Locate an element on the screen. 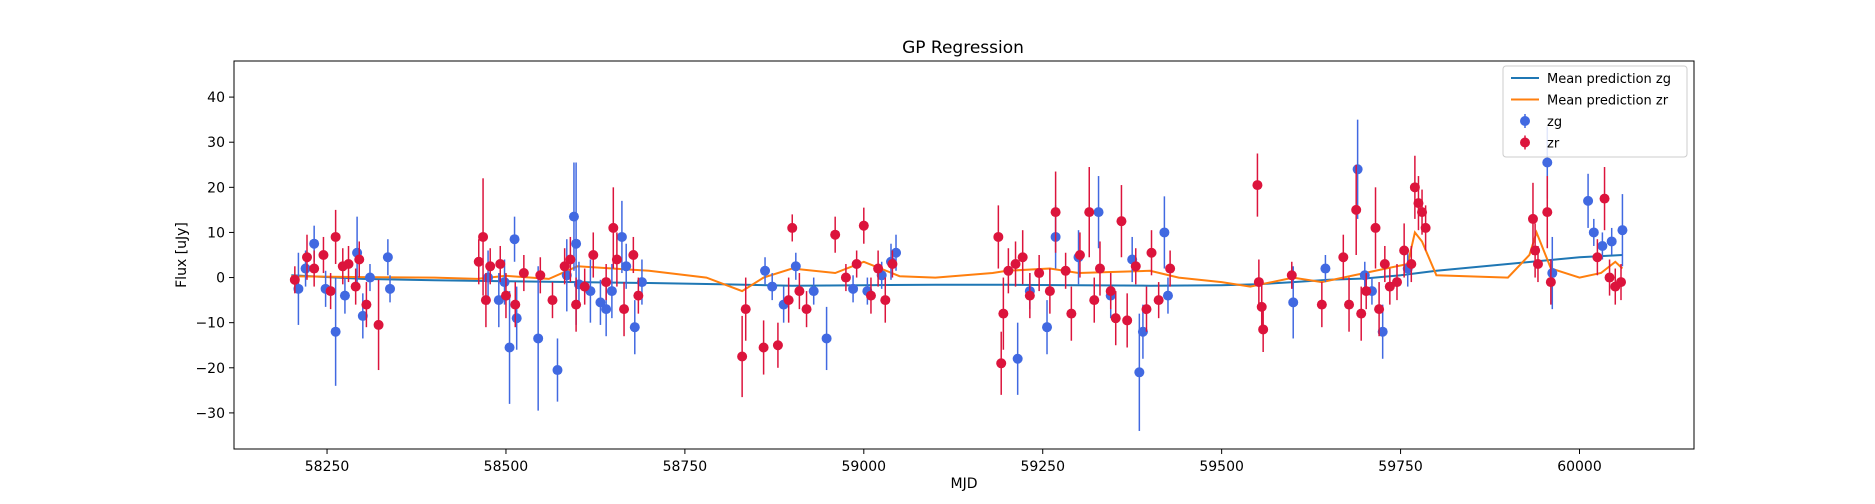  x-tick-label: 59250 is located at coordinates (1042, 467).